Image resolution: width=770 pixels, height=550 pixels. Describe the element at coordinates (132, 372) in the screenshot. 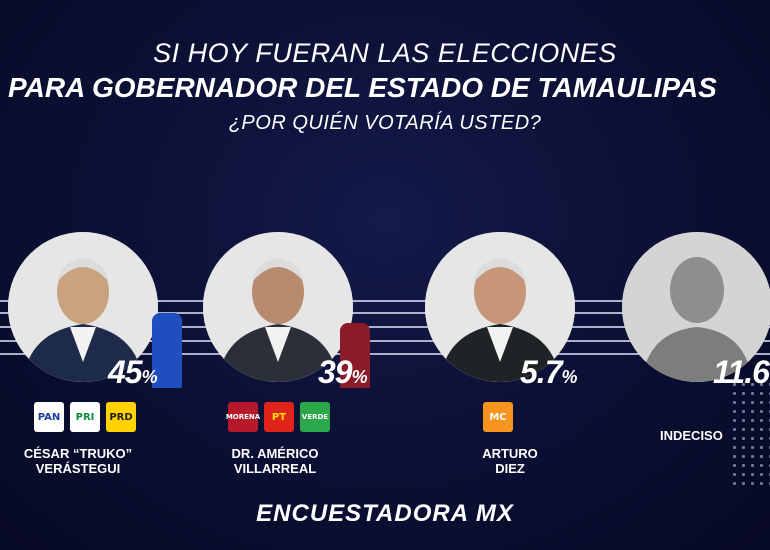

I see `value-label: 45%` at that location.